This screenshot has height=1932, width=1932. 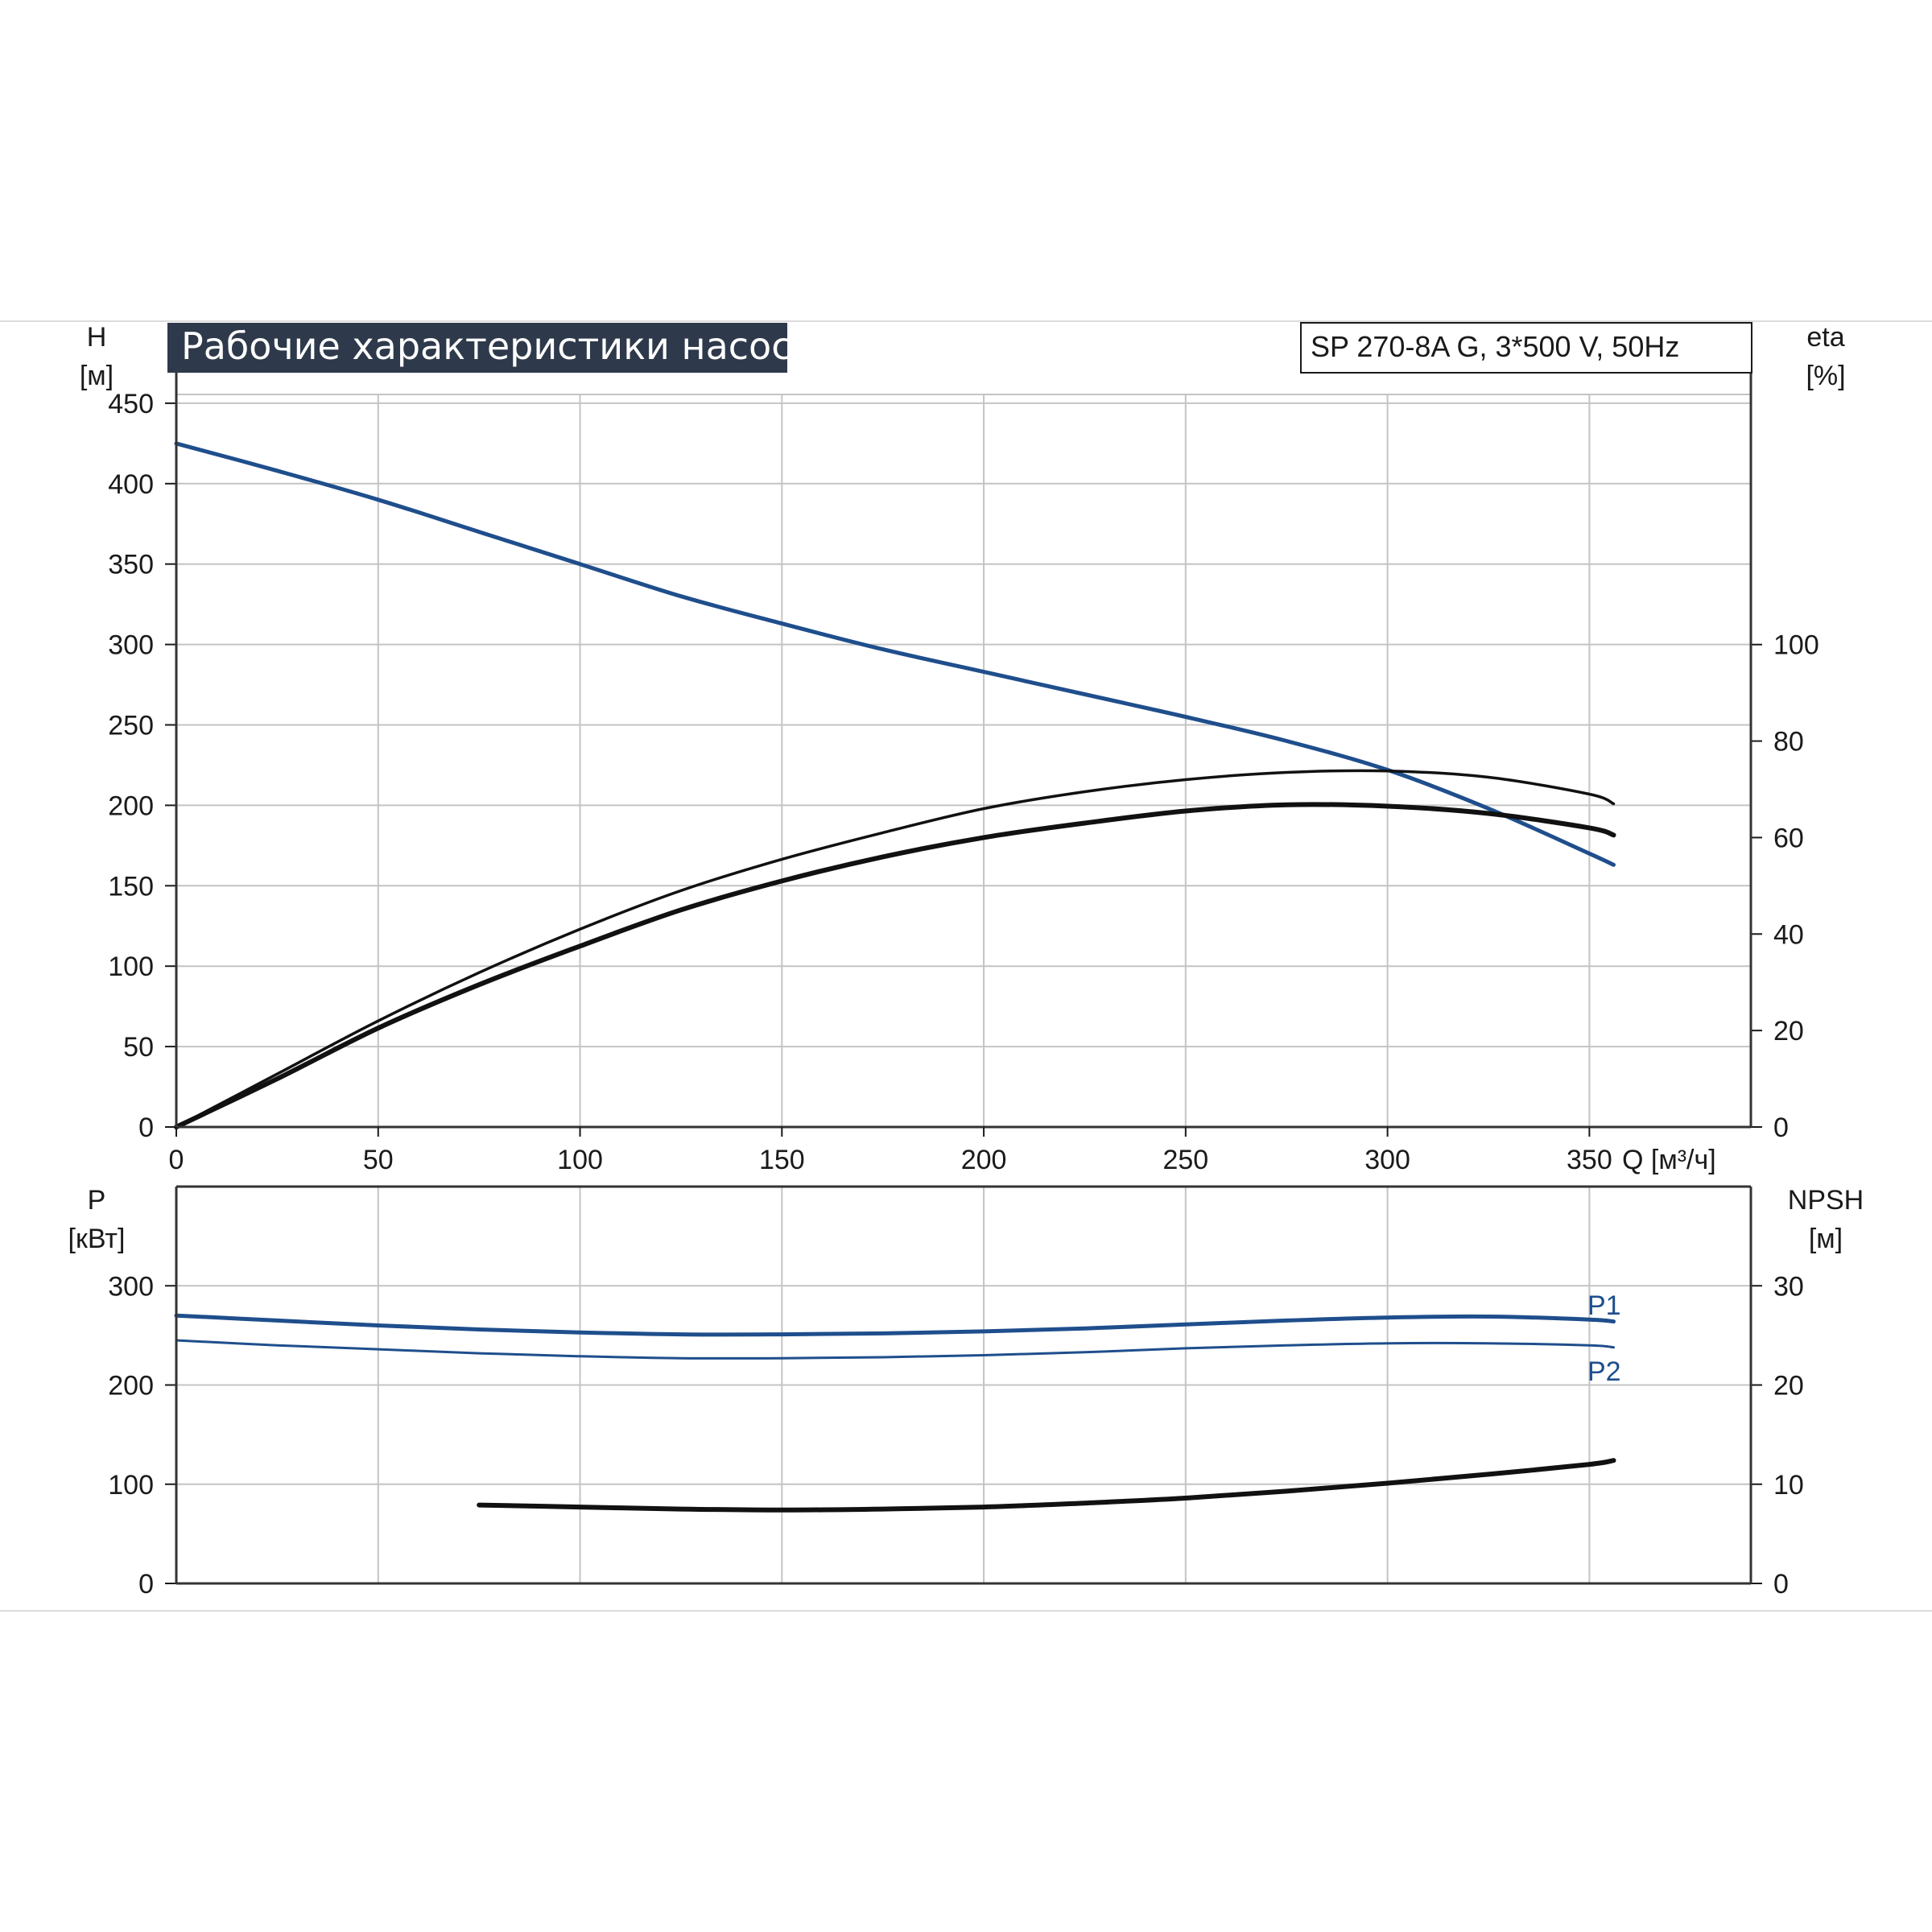 I want to click on upper-left-tick-label: 50, so click(x=138, y=1047).